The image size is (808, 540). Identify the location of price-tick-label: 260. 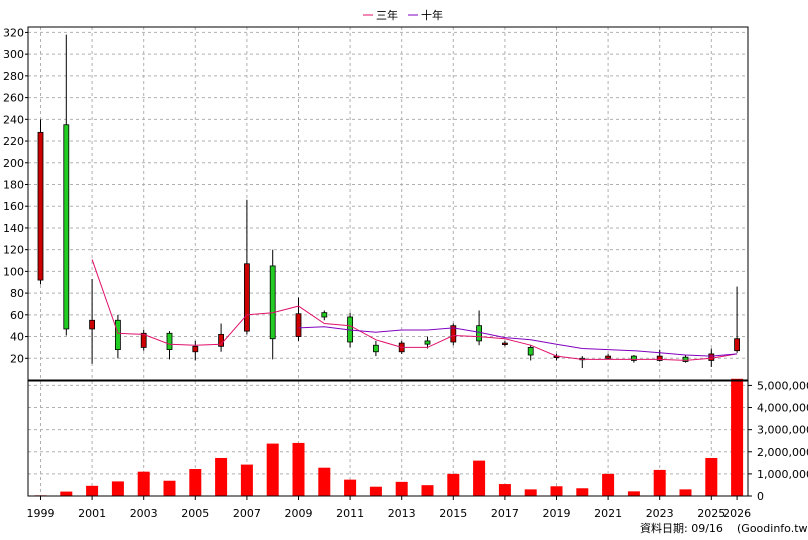
(13, 98).